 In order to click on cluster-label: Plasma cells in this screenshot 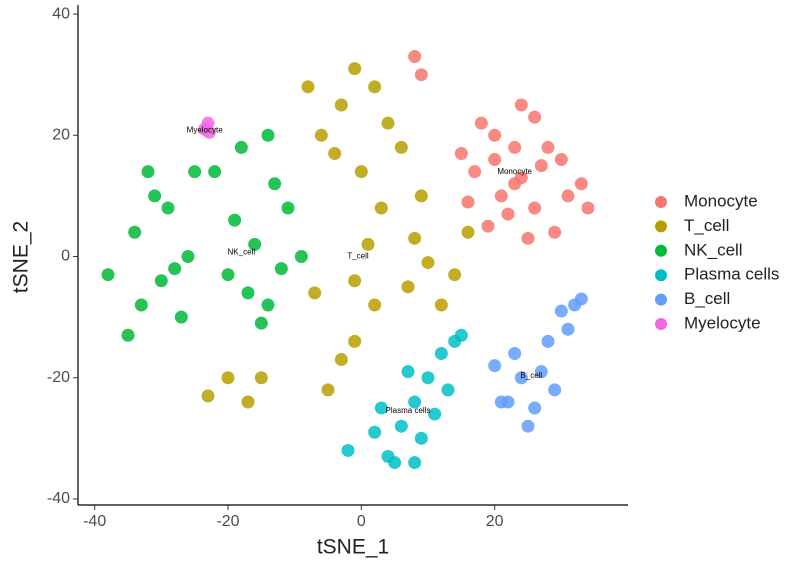, I will do `click(408, 410)`.